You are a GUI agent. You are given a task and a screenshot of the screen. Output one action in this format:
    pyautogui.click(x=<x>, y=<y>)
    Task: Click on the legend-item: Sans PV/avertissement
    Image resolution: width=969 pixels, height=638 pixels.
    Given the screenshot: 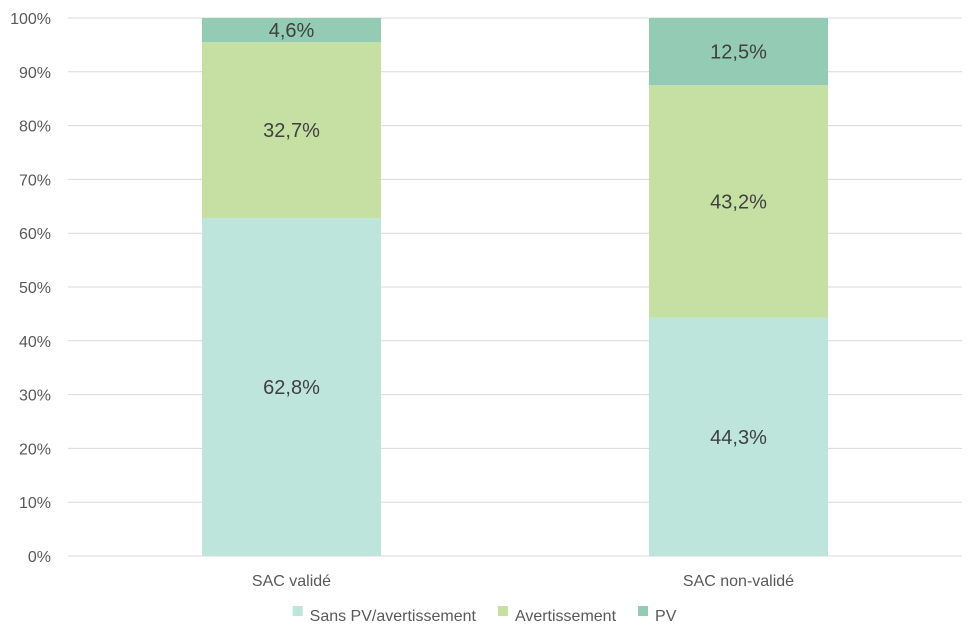 What is the action you would take?
    pyautogui.click(x=384, y=615)
    